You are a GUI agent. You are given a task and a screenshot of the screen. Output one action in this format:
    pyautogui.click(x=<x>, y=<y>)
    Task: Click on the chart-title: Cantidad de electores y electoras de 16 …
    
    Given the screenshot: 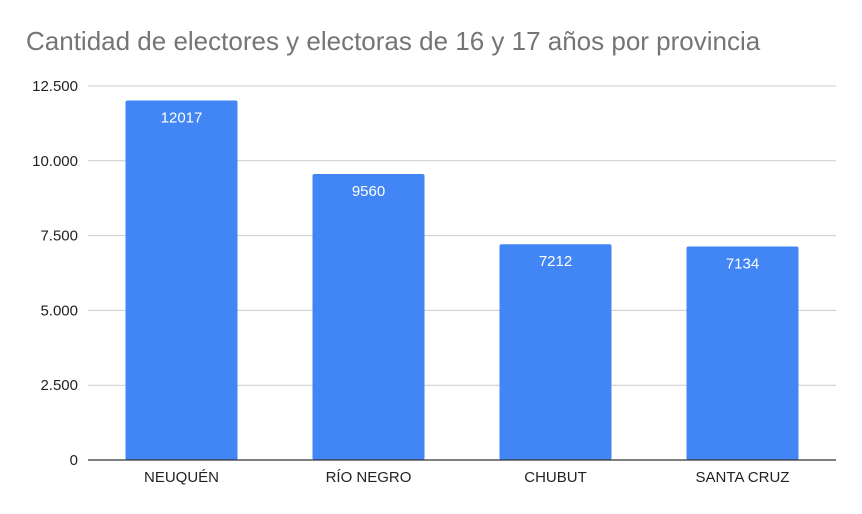 What is the action you would take?
    pyautogui.click(x=393, y=41)
    